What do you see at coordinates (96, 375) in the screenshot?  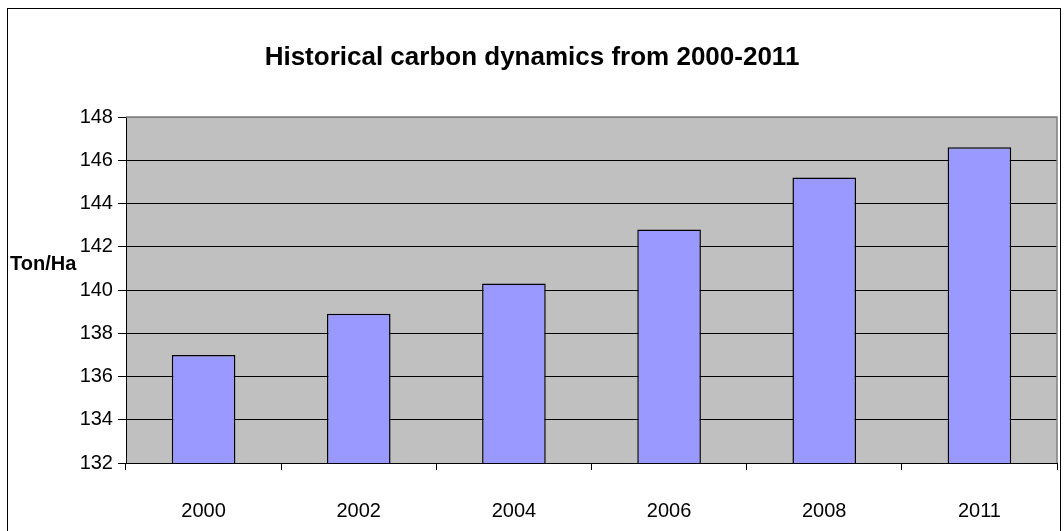 I see `y-tick-label: 136` at bounding box center [96, 375].